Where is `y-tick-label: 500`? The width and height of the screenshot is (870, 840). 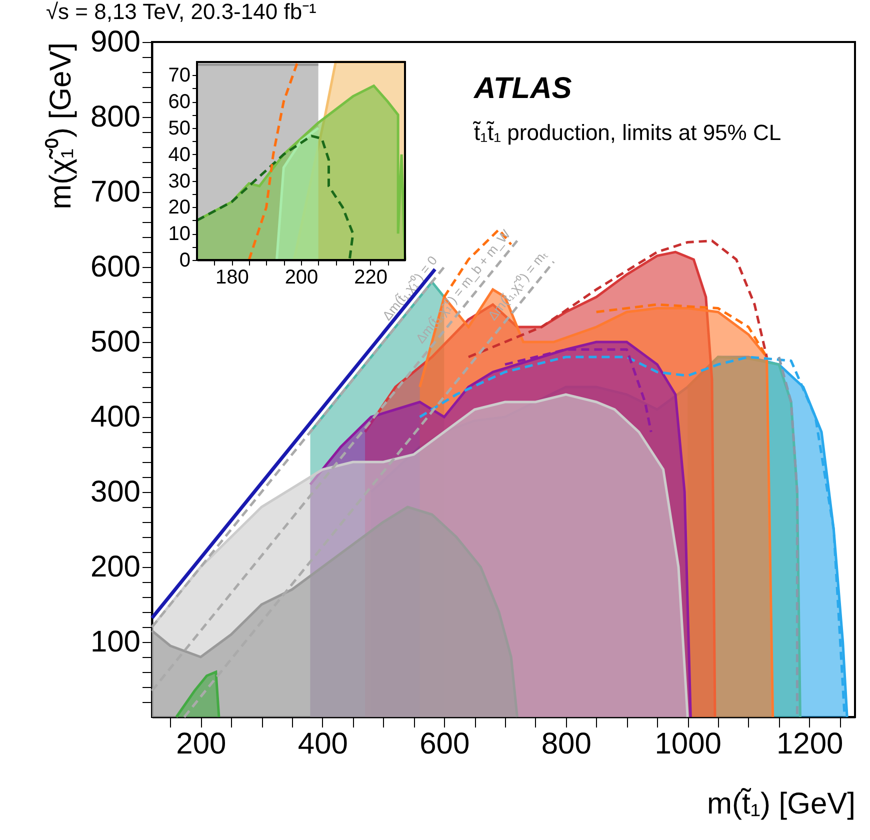
y-tick-label: 500 is located at coordinates (115, 342).